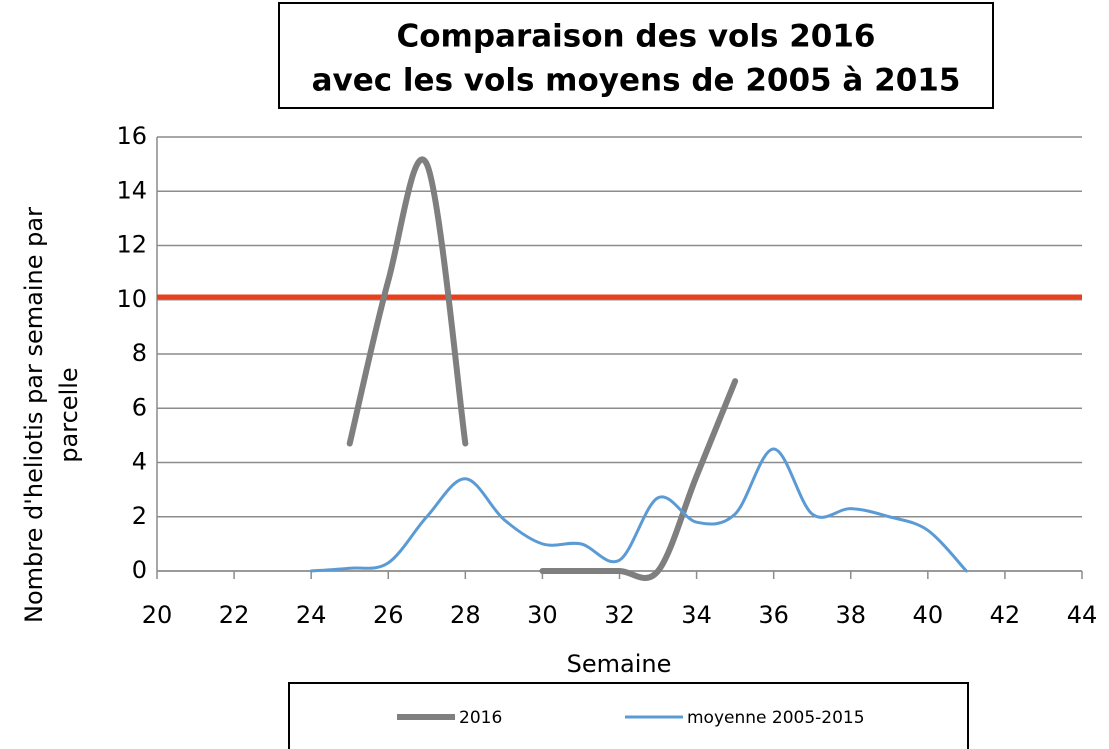  What do you see at coordinates (311, 615) in the screenshot?
I see `x-tick-label: 24` at bounding box center [311, 615].